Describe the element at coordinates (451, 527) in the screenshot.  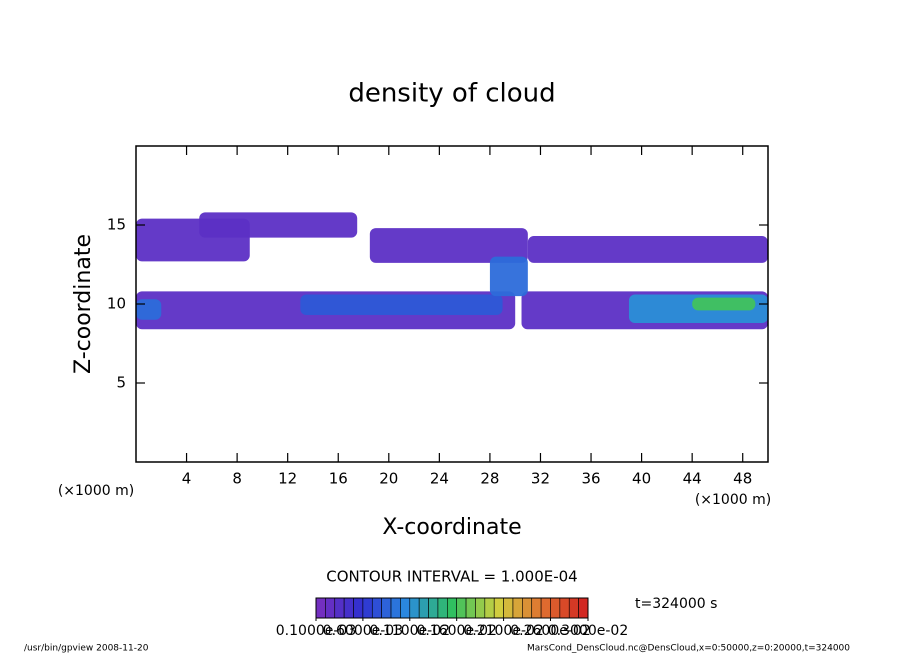
I see `x-axis-label: X-coordinate` at that location.